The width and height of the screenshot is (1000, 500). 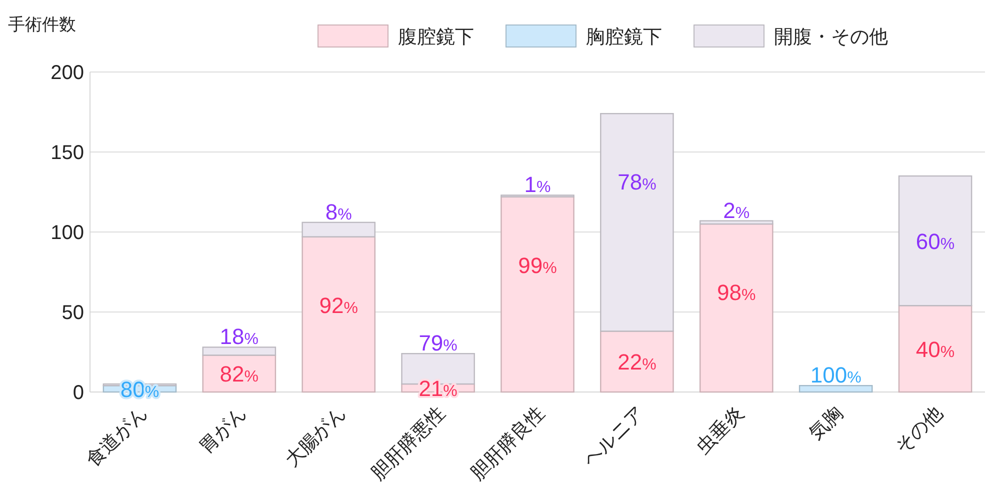 I want to click on legend-label: 腹腔鏡下, so click(x=436, y=37).